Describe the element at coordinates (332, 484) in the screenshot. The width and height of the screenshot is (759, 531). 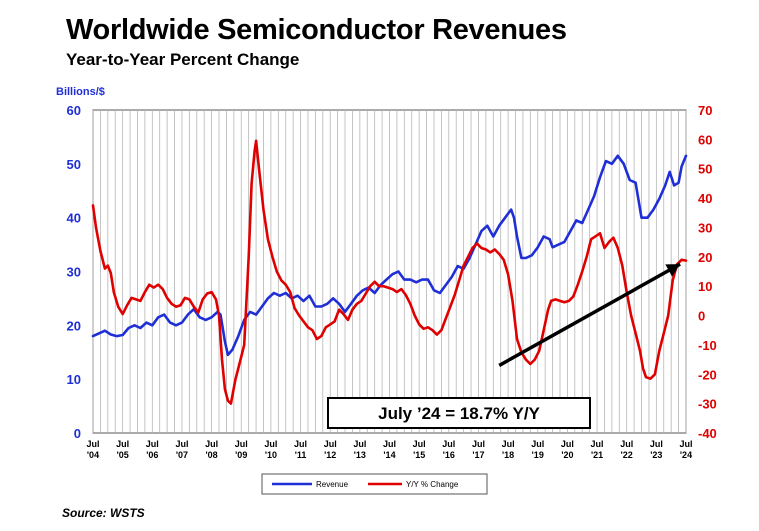
I see `legend-revenue-label: Revenue` at that location.